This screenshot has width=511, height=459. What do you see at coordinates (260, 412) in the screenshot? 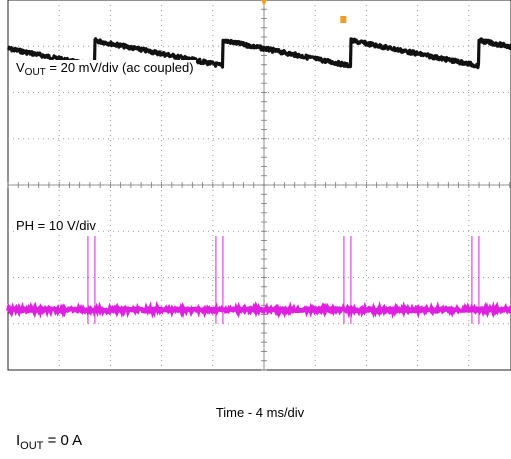
I see `time-axis-label: Time - 4 ms/div` at bounding box center [260, 412].